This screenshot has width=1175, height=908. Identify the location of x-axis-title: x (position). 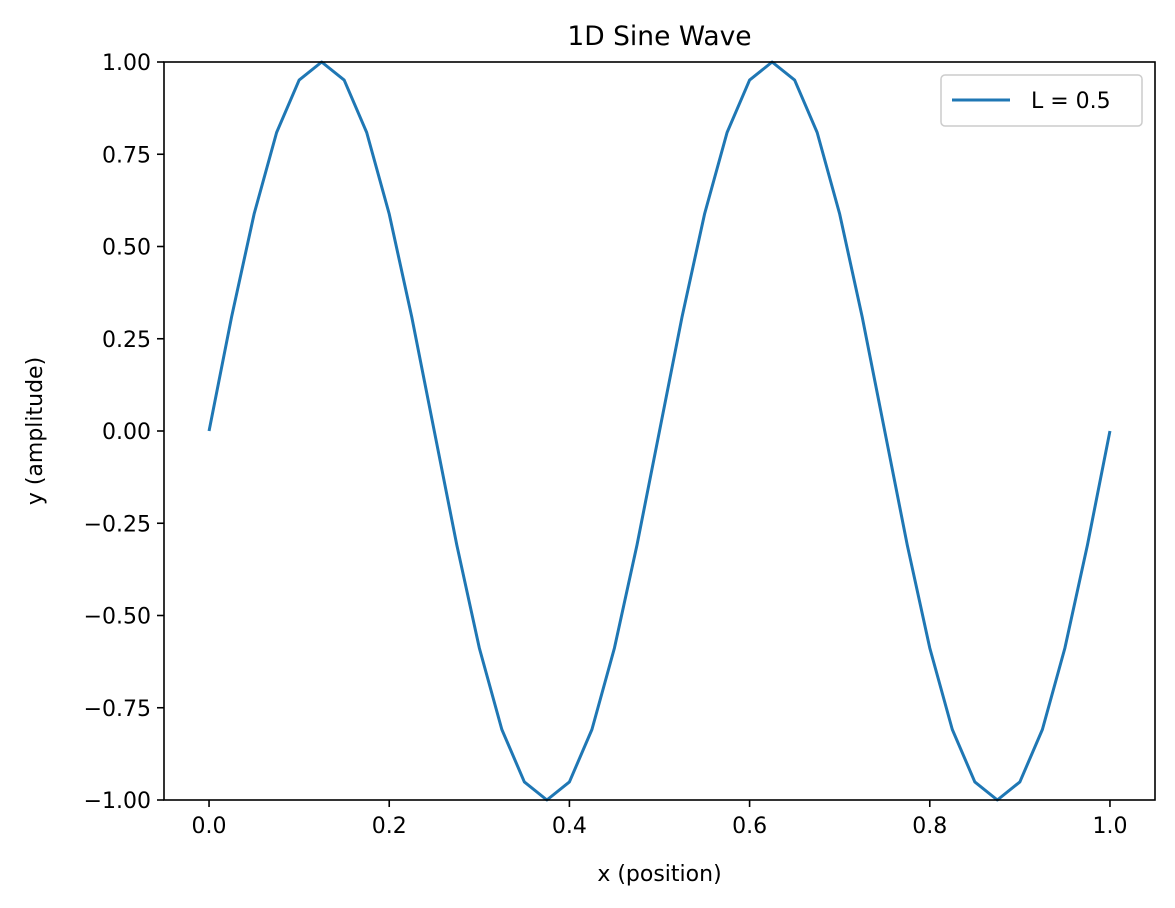
(659, 874).